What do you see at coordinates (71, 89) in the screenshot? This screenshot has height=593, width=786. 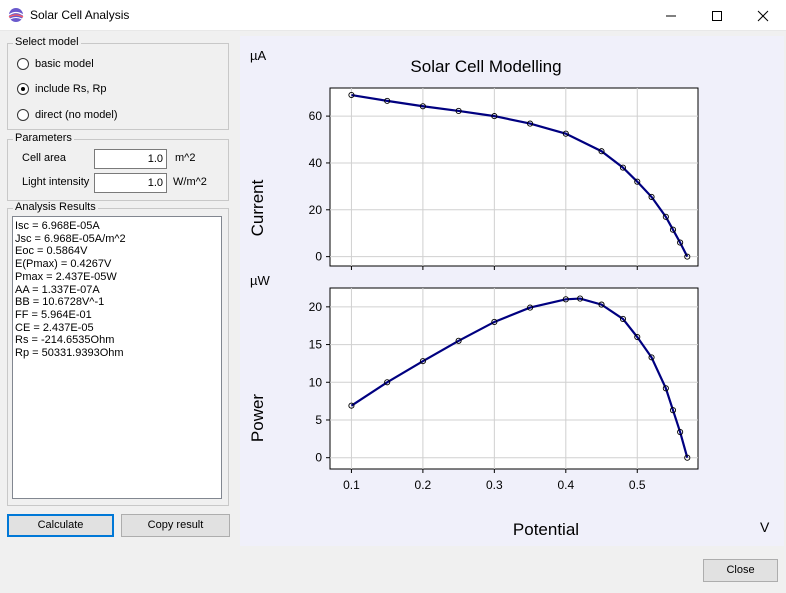 I see `radio-label: include Rs, Rp` at bounding box center [71, 89].